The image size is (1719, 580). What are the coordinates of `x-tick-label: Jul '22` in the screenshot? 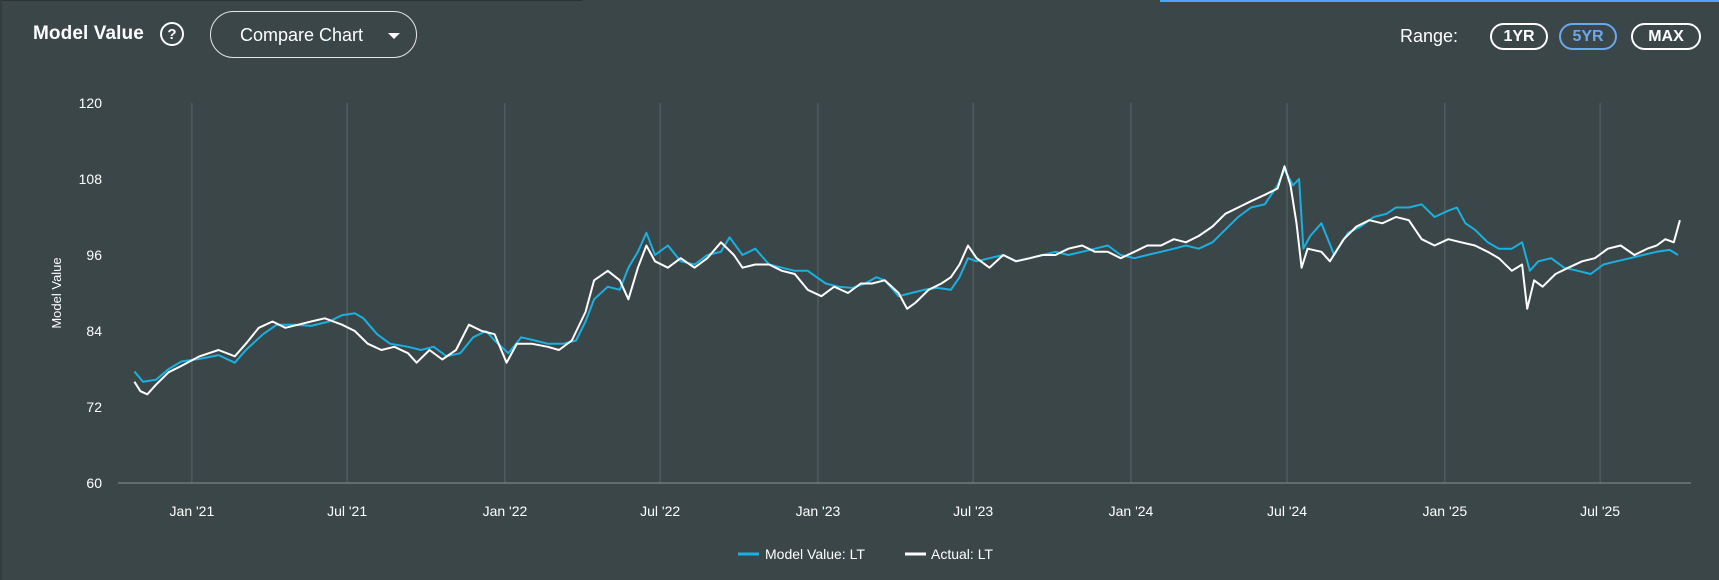 It's located at (660, 511).